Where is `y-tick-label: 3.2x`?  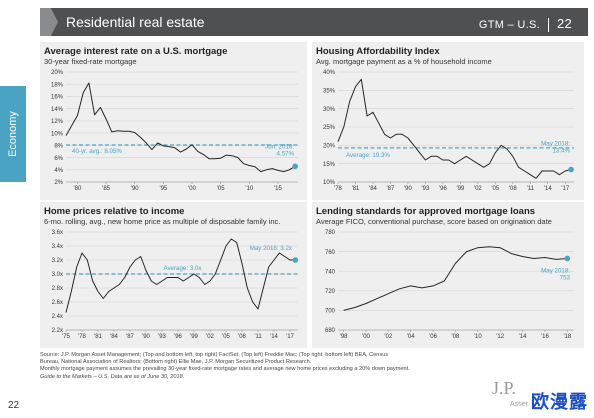 y-tick-label: 3.2x is located at coordinates (57, 261).